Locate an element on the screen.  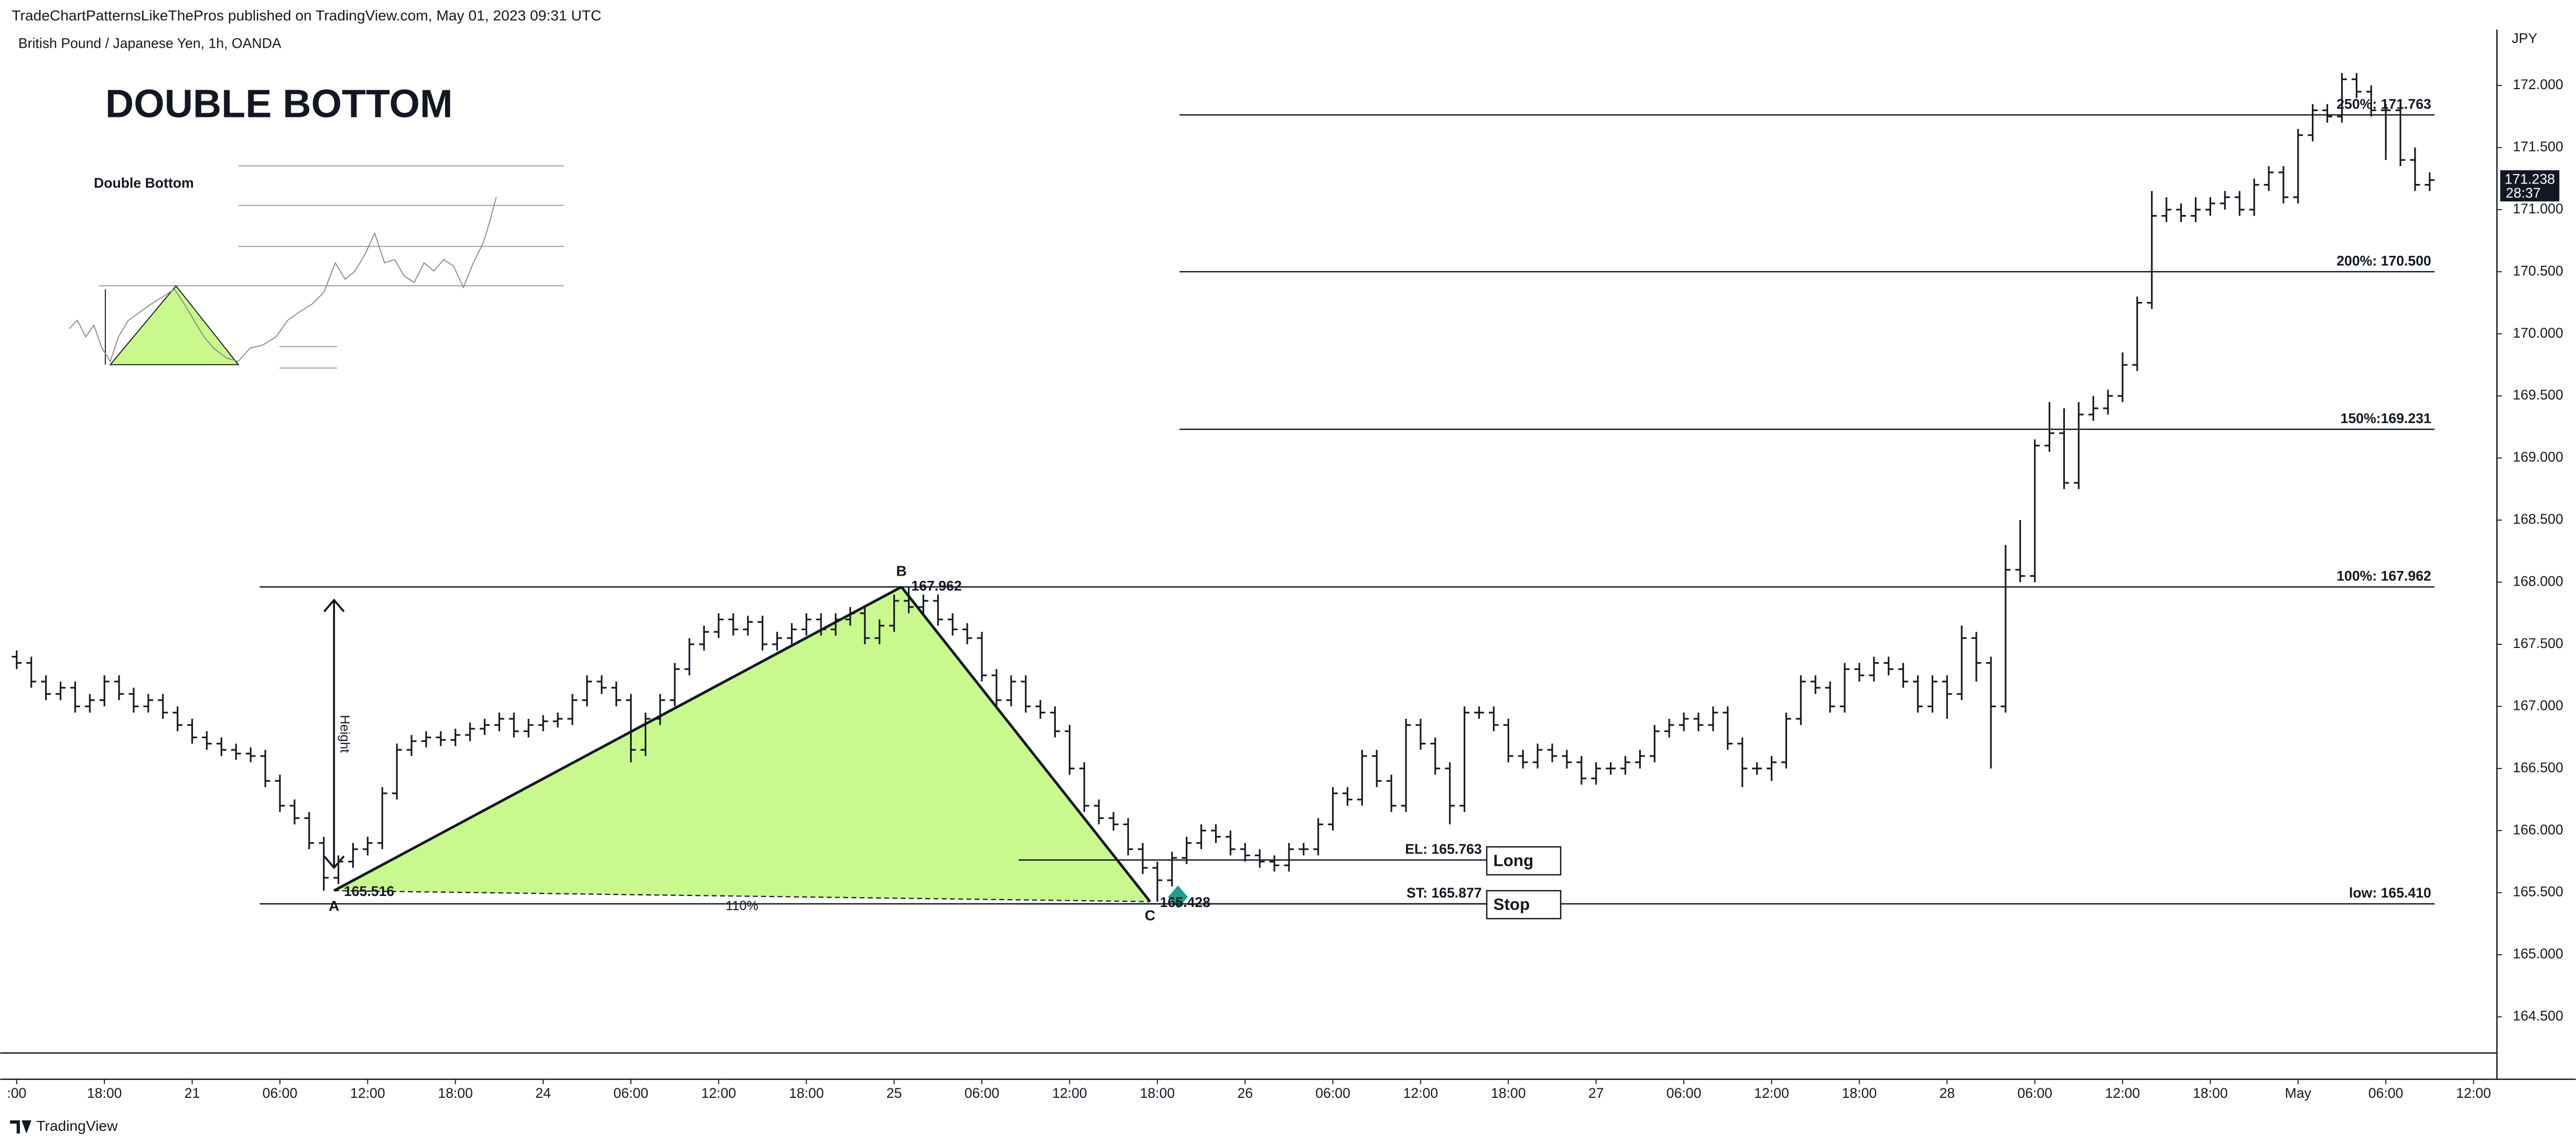
order-tag: Long is located at coordinates (1513, 861).